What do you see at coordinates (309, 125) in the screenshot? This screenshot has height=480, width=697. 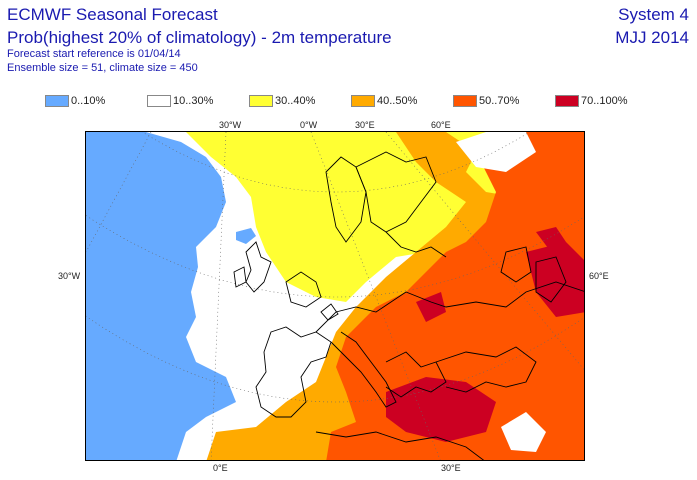 I see `grid-label-top-0w: 0°W` at bounding box center [309, 125].